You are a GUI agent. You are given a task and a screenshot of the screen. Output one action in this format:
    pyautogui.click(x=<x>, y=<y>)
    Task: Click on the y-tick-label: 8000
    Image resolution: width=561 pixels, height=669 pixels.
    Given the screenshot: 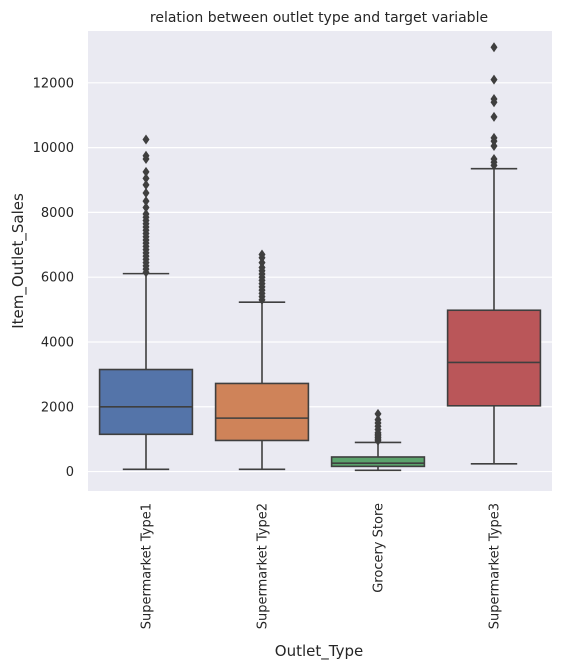 What is the action you would take?
    pyautogui.click(x=57, y=213)
    